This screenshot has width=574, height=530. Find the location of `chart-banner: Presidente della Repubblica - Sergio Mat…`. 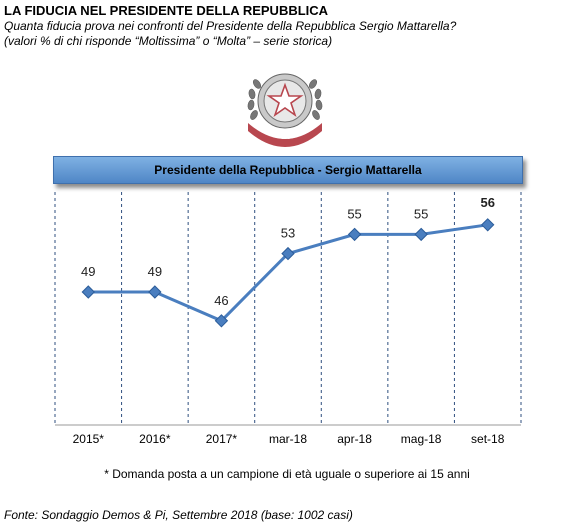

chart-banner: Presidente della Repubblica - Sergio Mat… is located at coordinates (288, 170).